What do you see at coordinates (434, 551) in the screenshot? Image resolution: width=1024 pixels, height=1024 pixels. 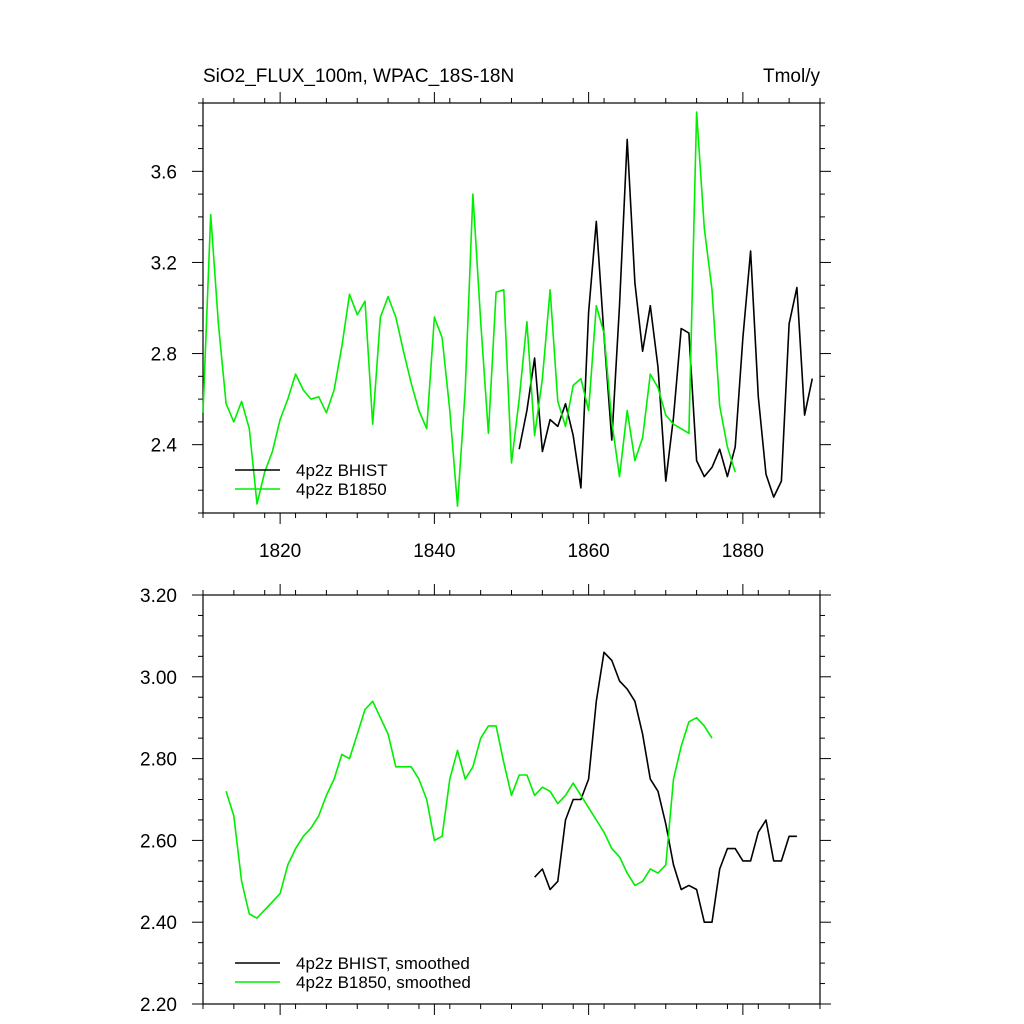 I see `x-tick-label: 1840` at bounding box center [434, 551].